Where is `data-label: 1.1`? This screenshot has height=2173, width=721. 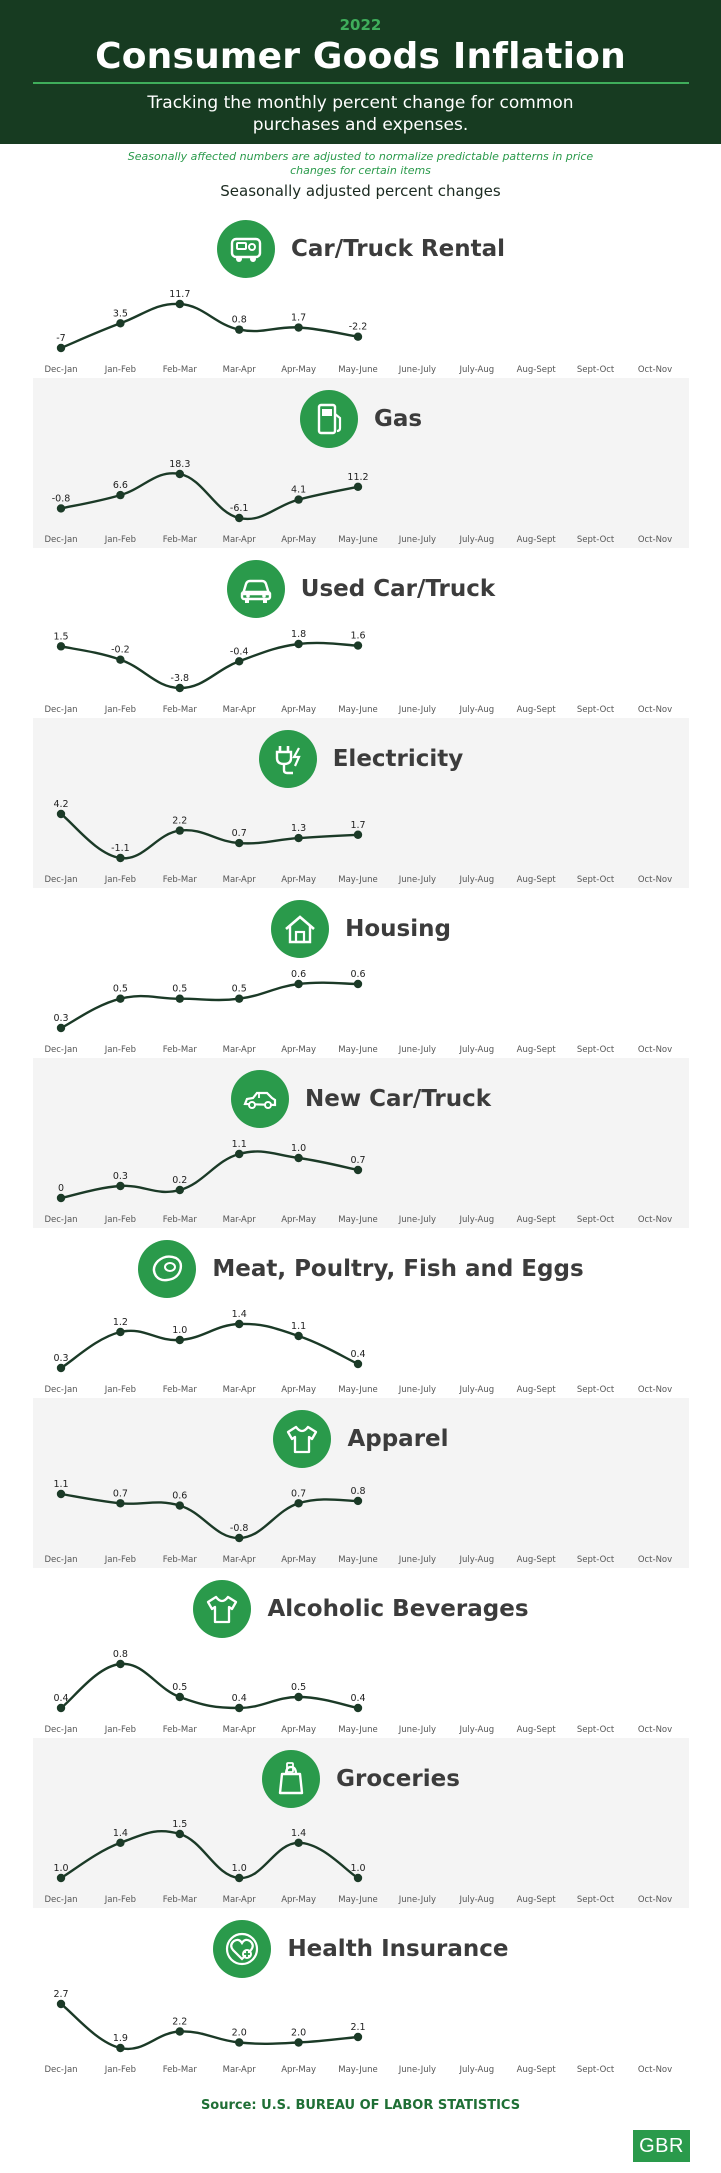 data-label: 1.1 is located at coordinates (298, 1326).